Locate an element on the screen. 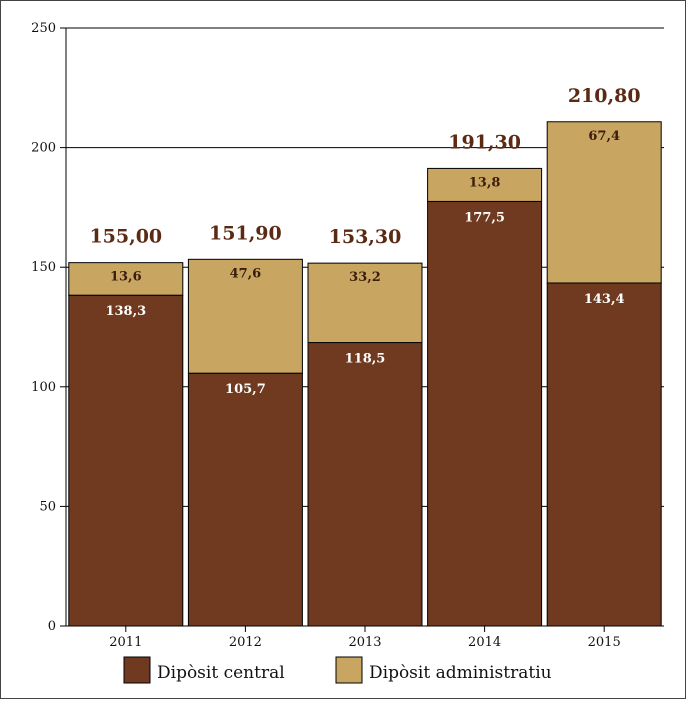  label-administratiu-2011: 13,6 is located at coordinates (126, 277).